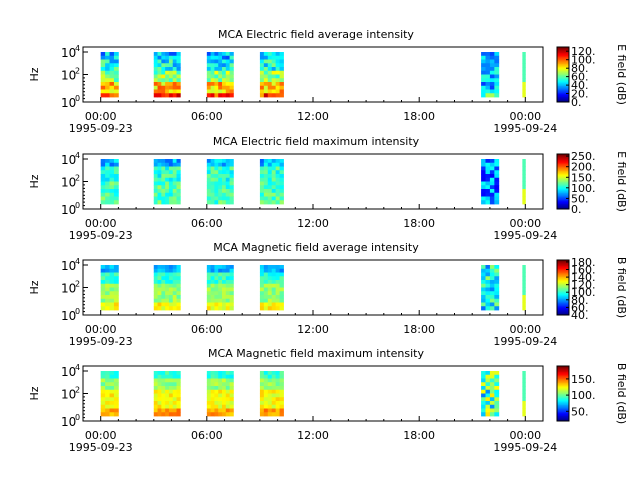 The width and height of the screenshot is (640, 480). I want to click on x-tick-label: 12:00, so click(313, 329).